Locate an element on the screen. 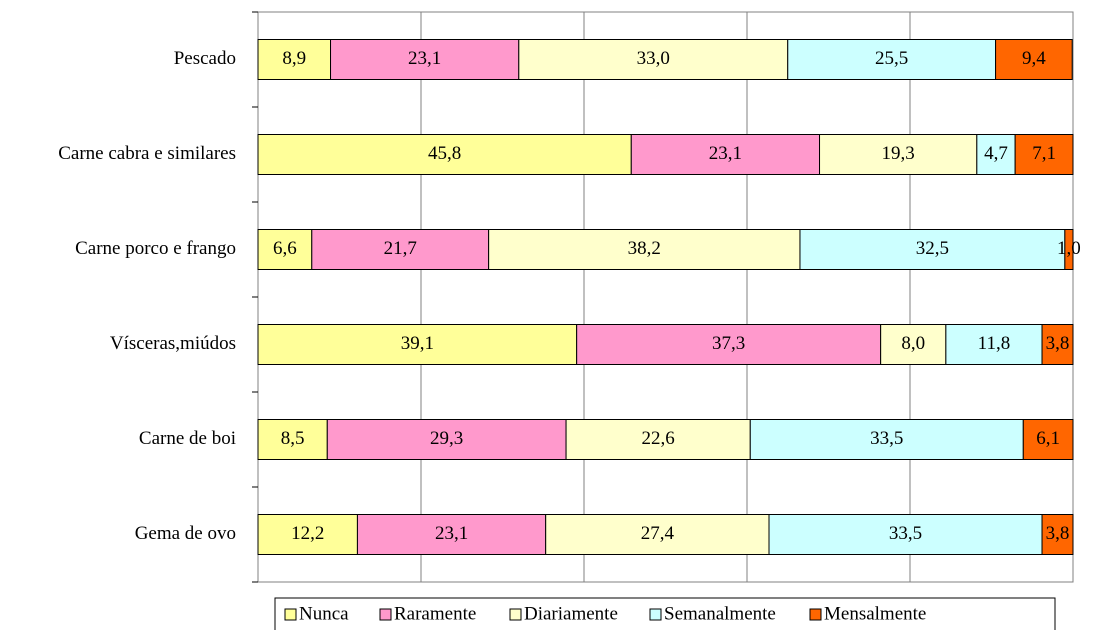  y-tick-label: Vísceras,miúdos is located at coordinates (173, 343).